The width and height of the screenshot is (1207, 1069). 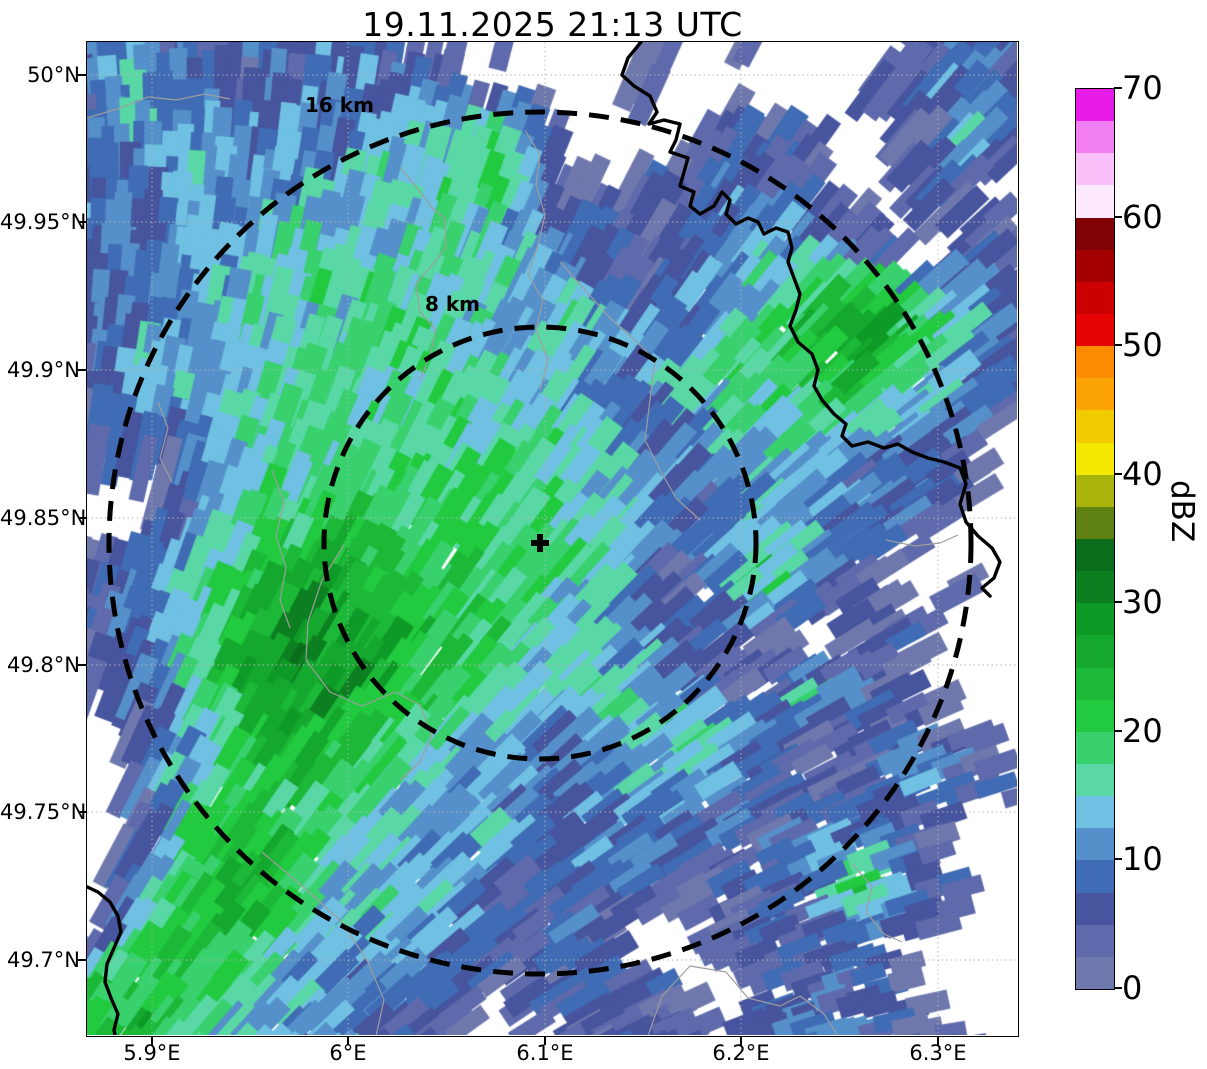 I want to click on colorbar-axis-label: dBZ, so click(x=1182, y=511).